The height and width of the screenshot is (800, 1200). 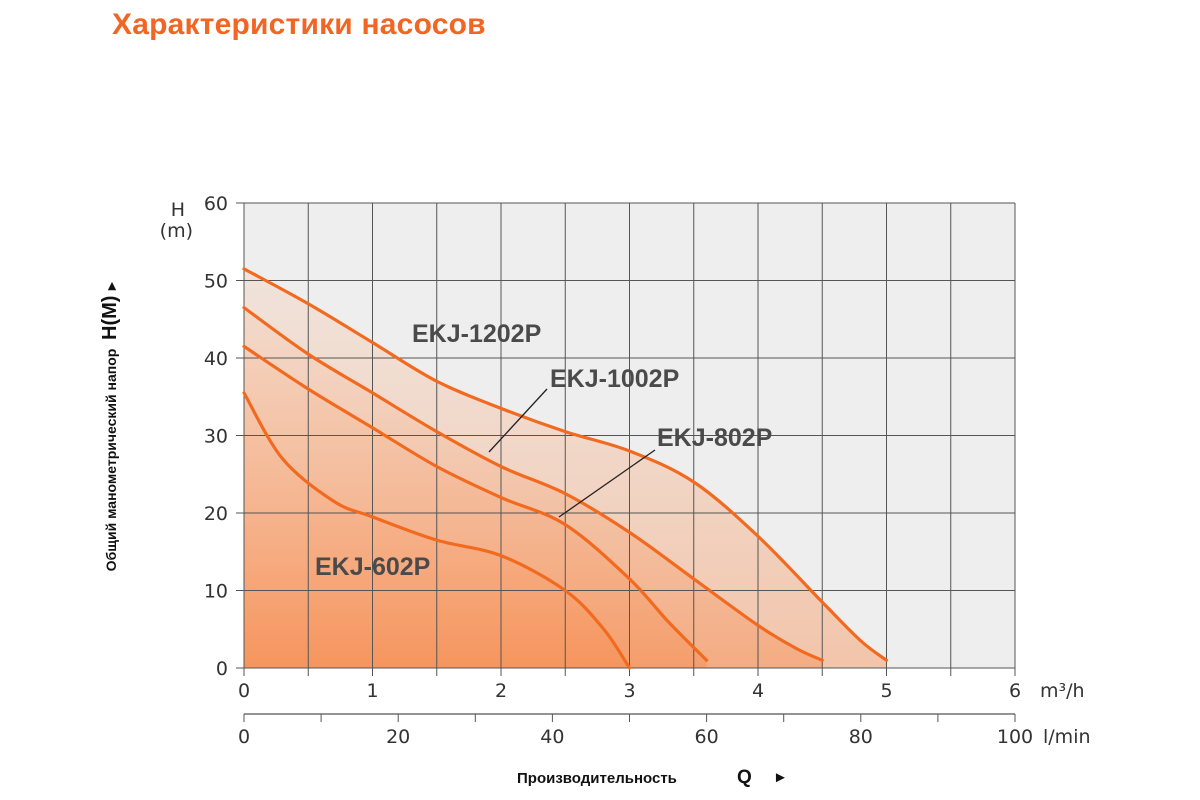 I want to click on y-tick-label: 60, so click(x=216, y=204).